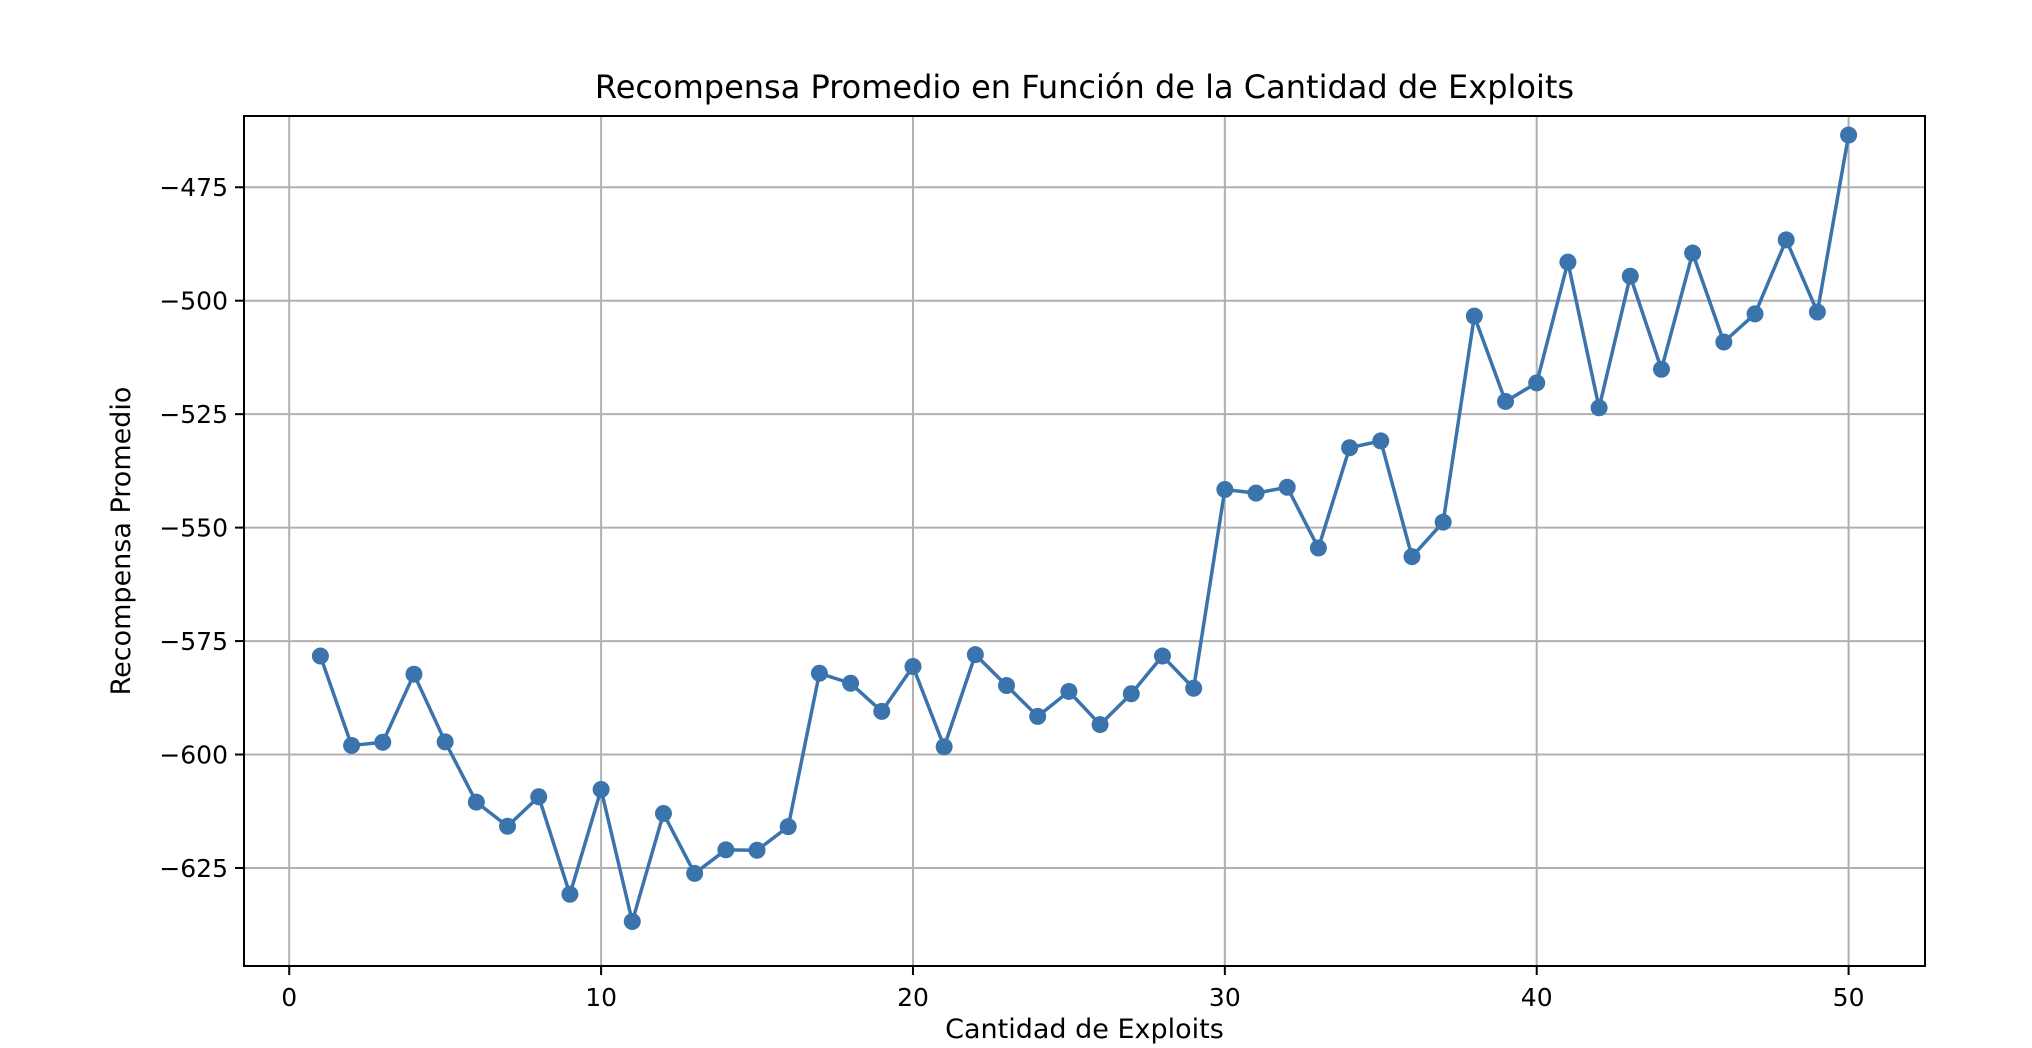 This screenshot has width=2032, height=1048. I want to click on x-axis-label: Cantidad de Exploits, so click(1084, 1029).